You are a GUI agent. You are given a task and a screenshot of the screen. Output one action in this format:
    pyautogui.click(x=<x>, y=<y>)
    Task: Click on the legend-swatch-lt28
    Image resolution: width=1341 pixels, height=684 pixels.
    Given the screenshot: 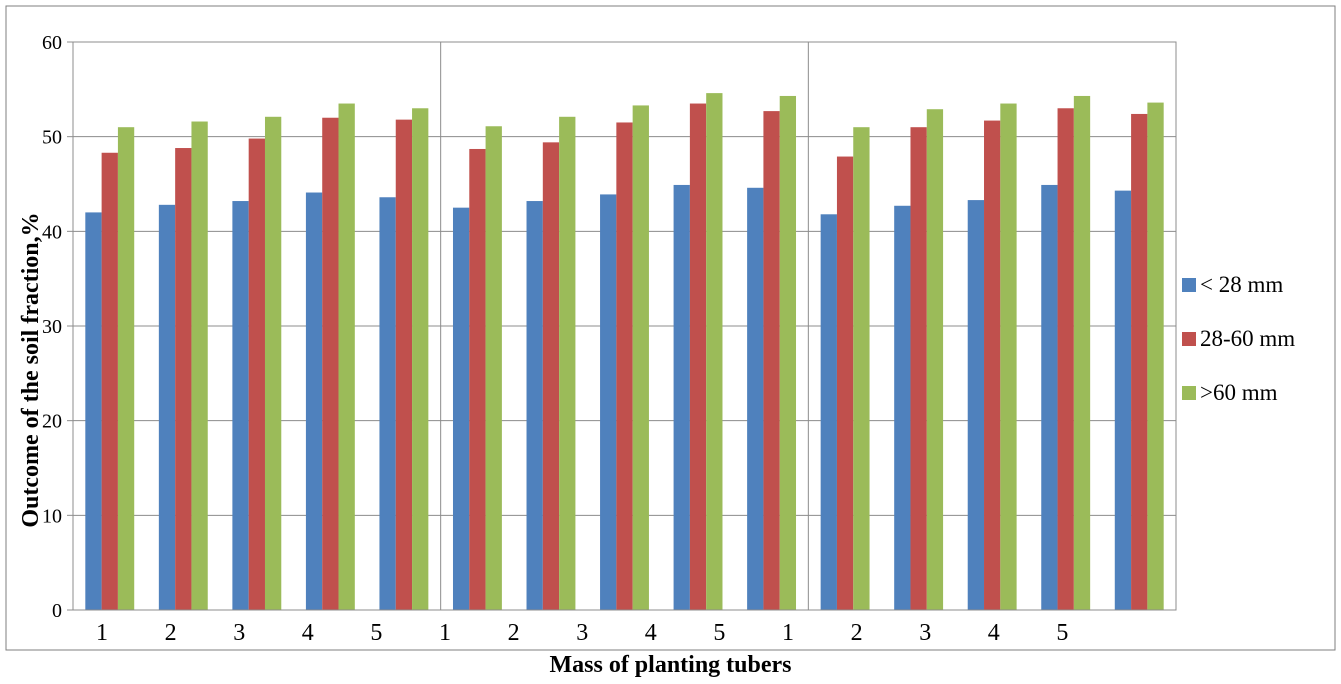 What is the action you would take?
    pyautogui.click(x=1189, y=285)
    